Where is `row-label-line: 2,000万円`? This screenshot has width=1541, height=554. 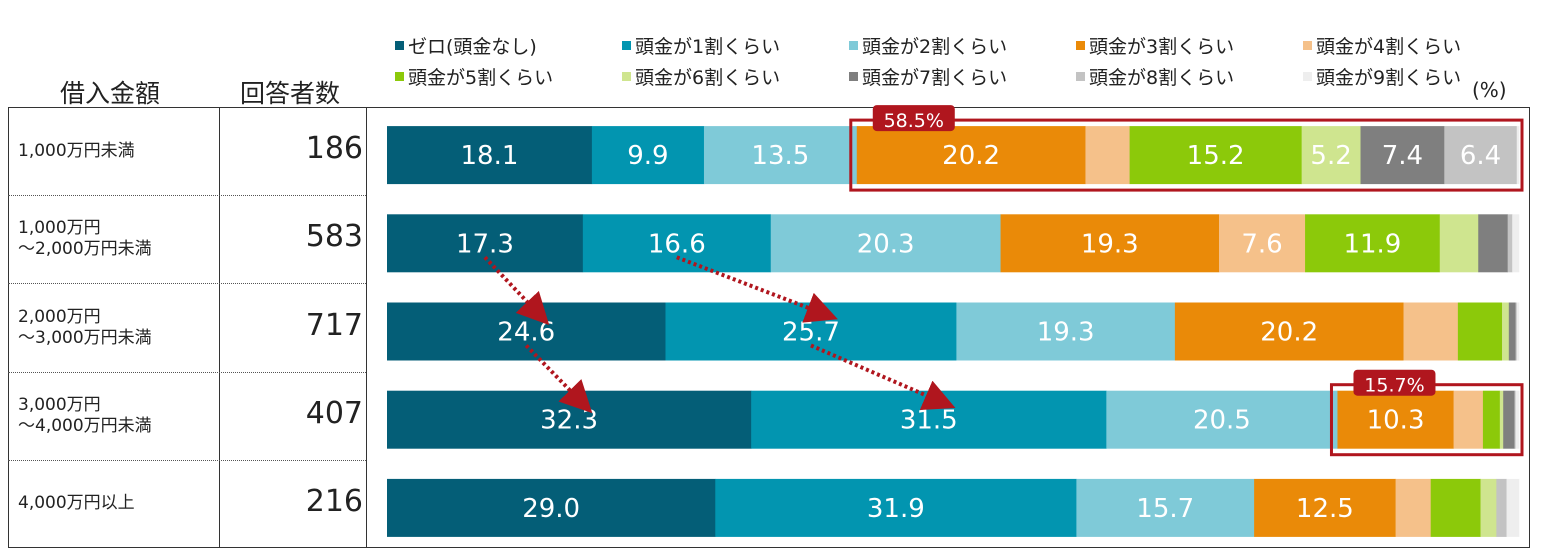 row-label-line: 2,000万円 is located at coordinates (59, 316).